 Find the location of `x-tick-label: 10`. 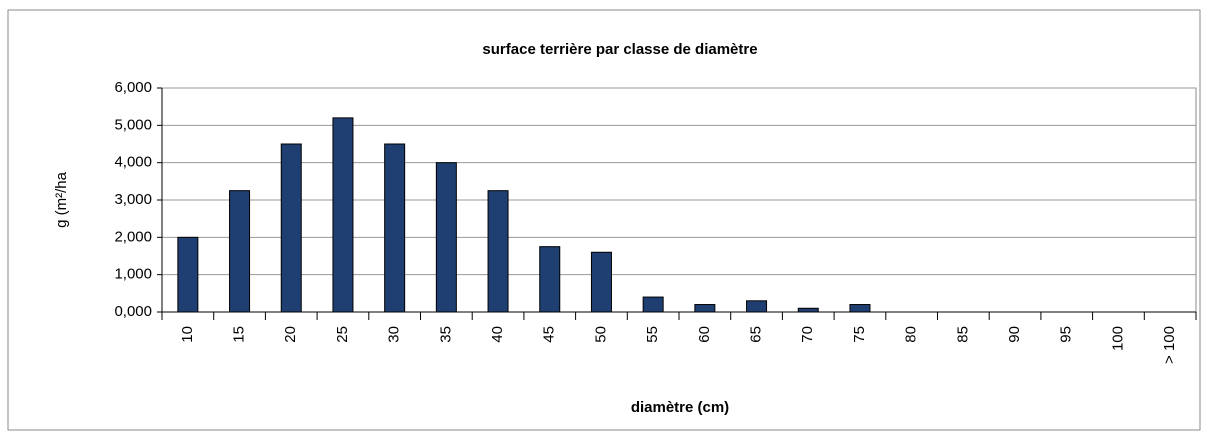

x-tick-label: 10 is located at coordinates (187, 334).